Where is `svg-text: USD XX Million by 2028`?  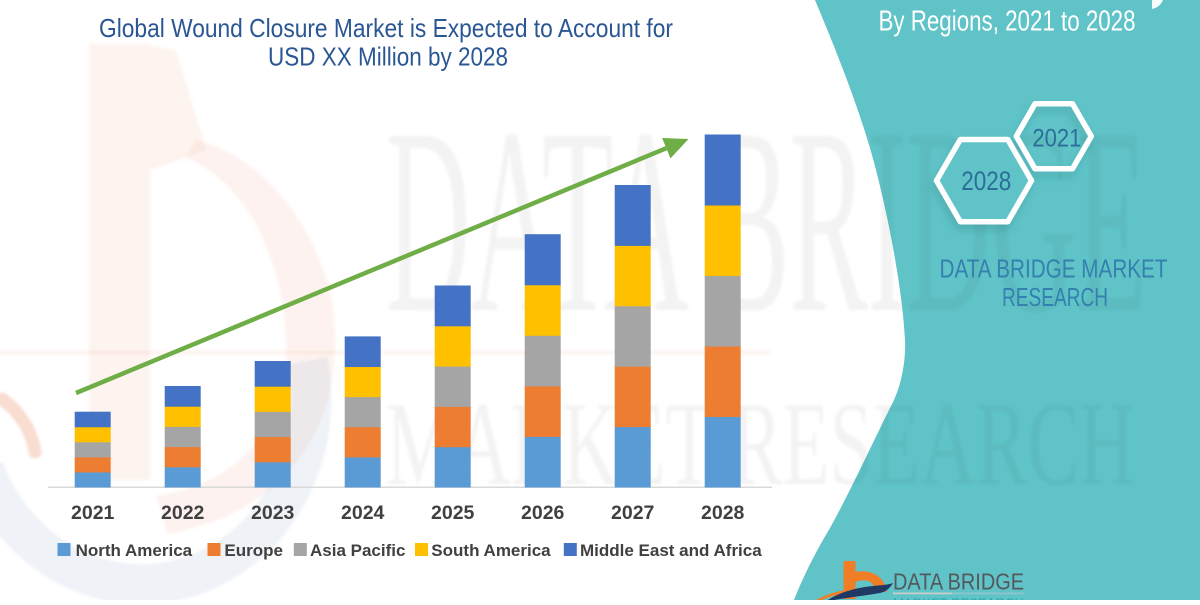
svg-text: USD XX Million by 2028 is located at coordinates (388, 57).